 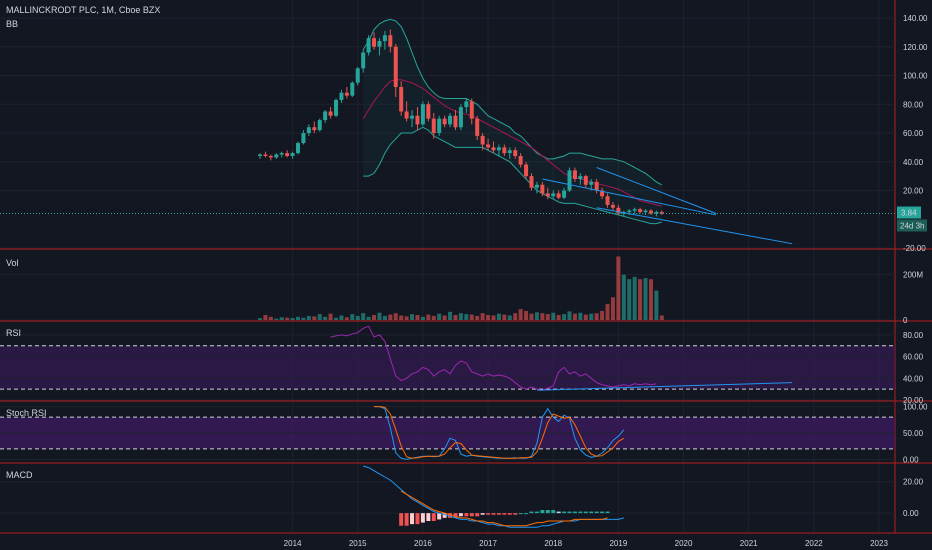 I want to click on countdown-tag, so click(x=912, y=225).